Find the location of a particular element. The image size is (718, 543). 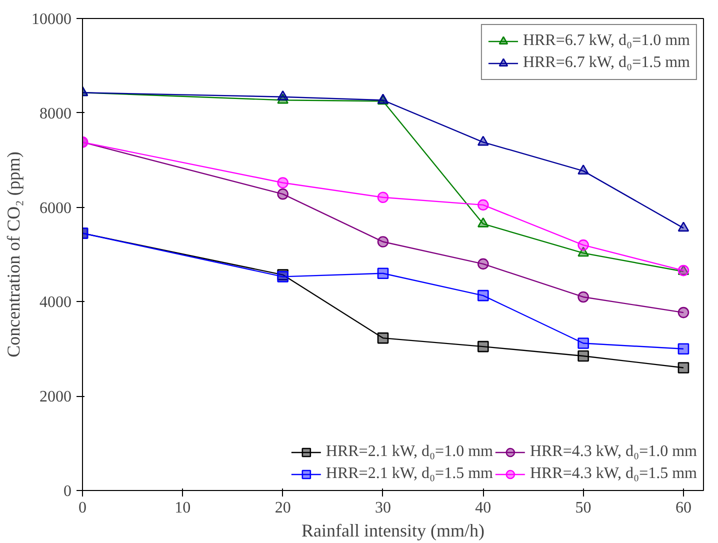

legend-label: HRR=2.1 kW, d₀=1.0 mm is located at coordinates (409, 452).